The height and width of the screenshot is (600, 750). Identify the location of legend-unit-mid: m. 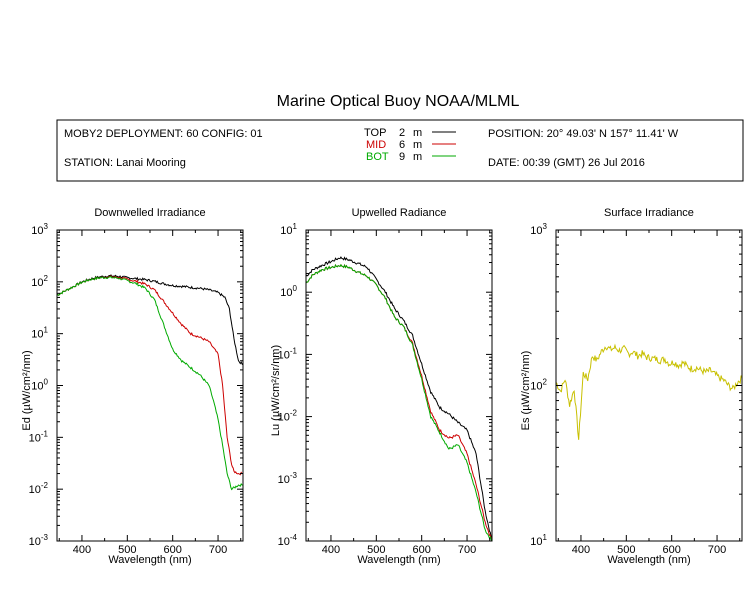
(417, 145).